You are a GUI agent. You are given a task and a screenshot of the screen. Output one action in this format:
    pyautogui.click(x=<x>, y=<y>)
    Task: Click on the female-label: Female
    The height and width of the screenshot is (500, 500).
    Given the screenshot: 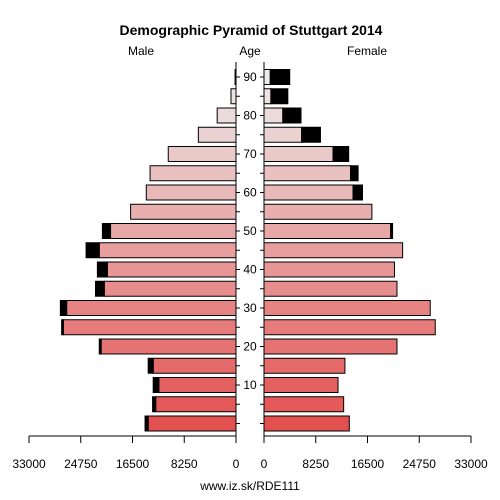 What is the action you would take?
    pyautogui.click(x=367, y=51)
    